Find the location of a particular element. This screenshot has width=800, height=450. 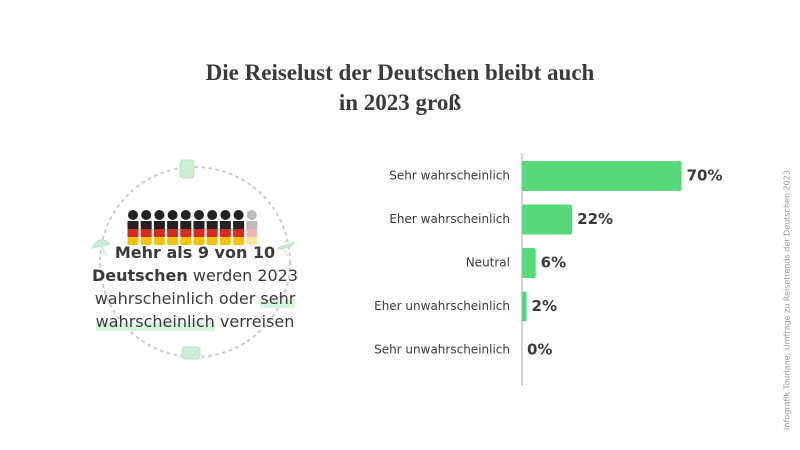

value-label: 0% is located at coordinates (539, 350).